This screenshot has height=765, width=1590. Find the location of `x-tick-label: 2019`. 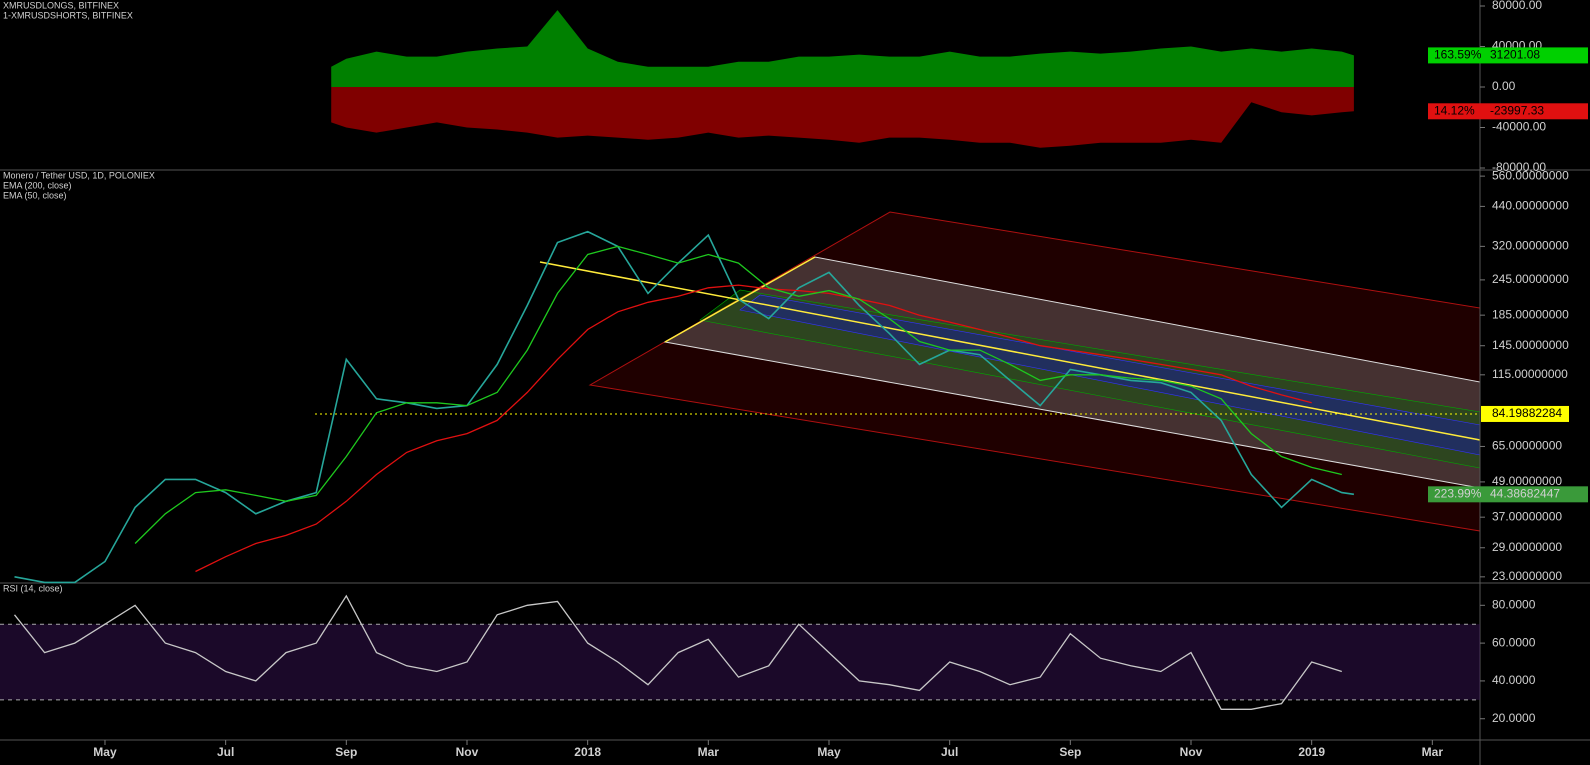

x-tick-label: 2019 is located at coordinates (1311, 752).